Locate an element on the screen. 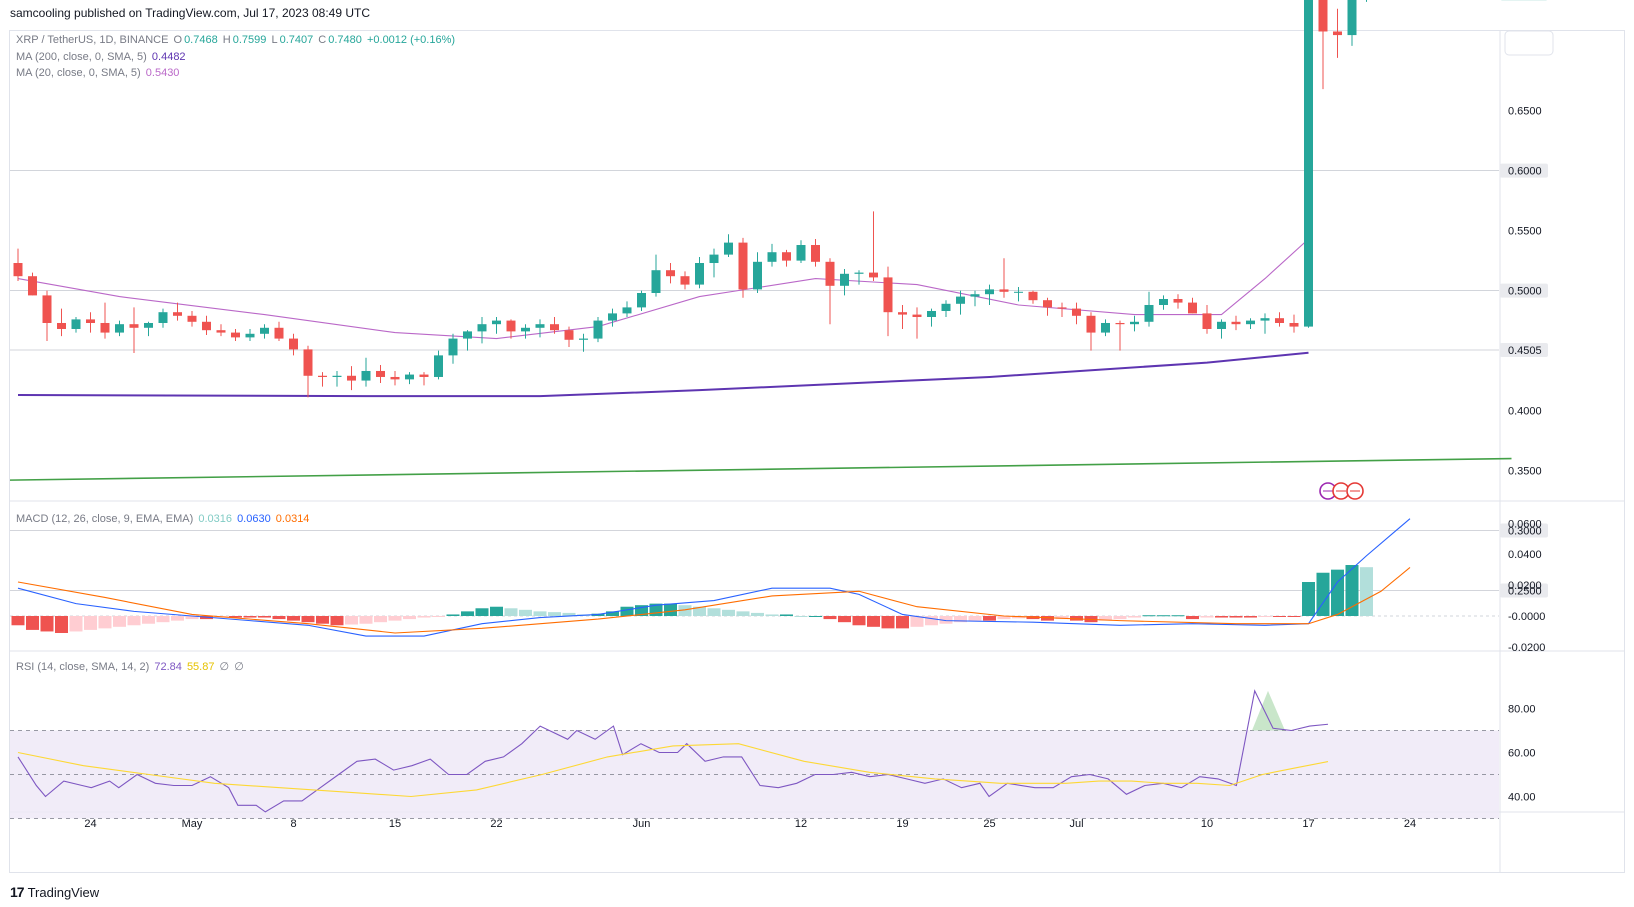  macd-tick-0.0600: 0.0600 is located at coordinates (1525, 524).